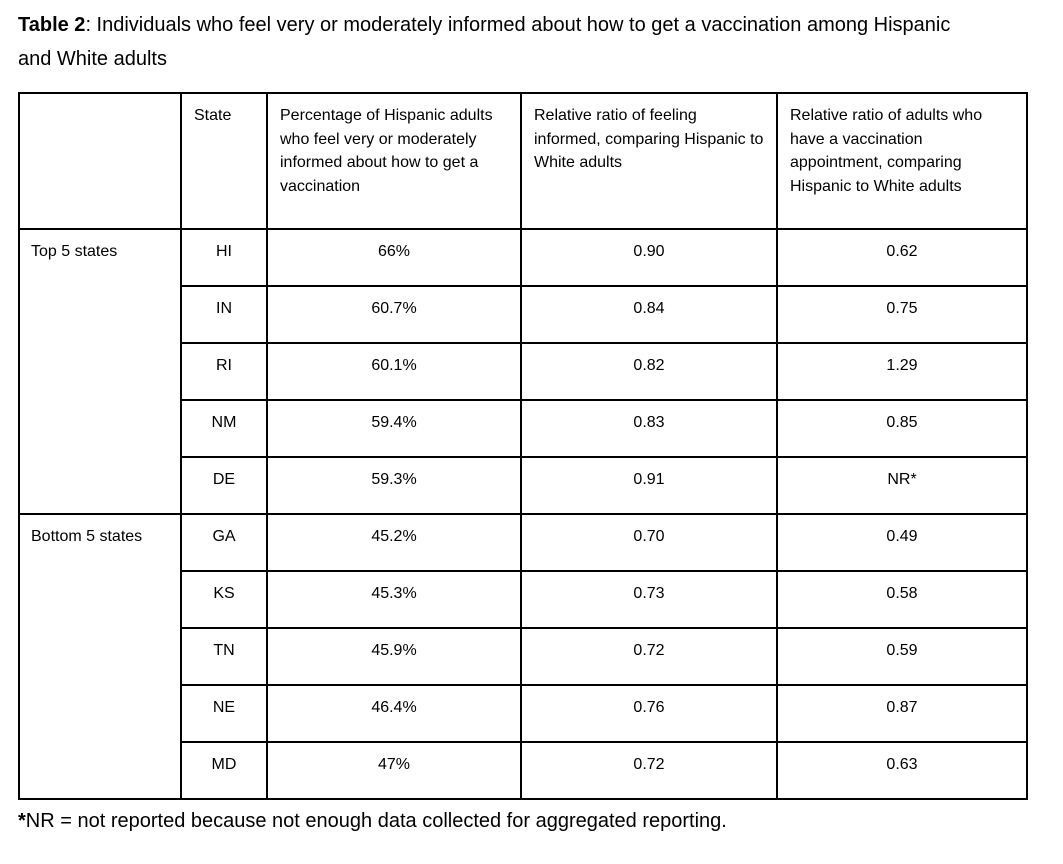 This screenshot has height=864, width=1063. Describe the element at coordinates (394, 485) in the screenshot. I see `cell-percentage: 59.3%` at that location.